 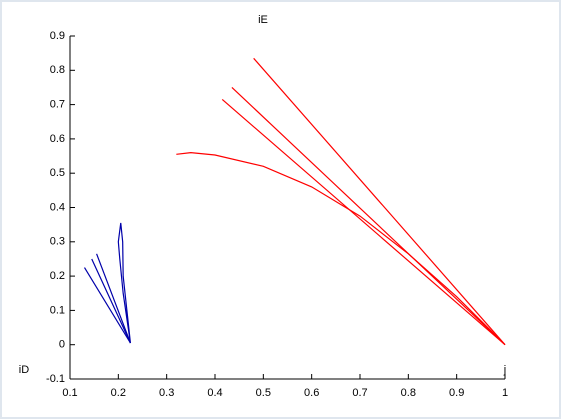 What do you see at coordinates (263, 393) in the screenshot?
I see `x-tick-label: 0.5` at bounding box center [263, 393].